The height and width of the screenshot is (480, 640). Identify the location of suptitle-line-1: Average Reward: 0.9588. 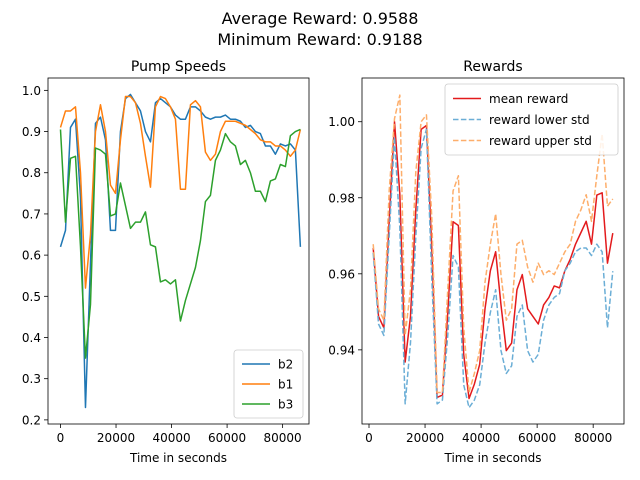
(320, 18).